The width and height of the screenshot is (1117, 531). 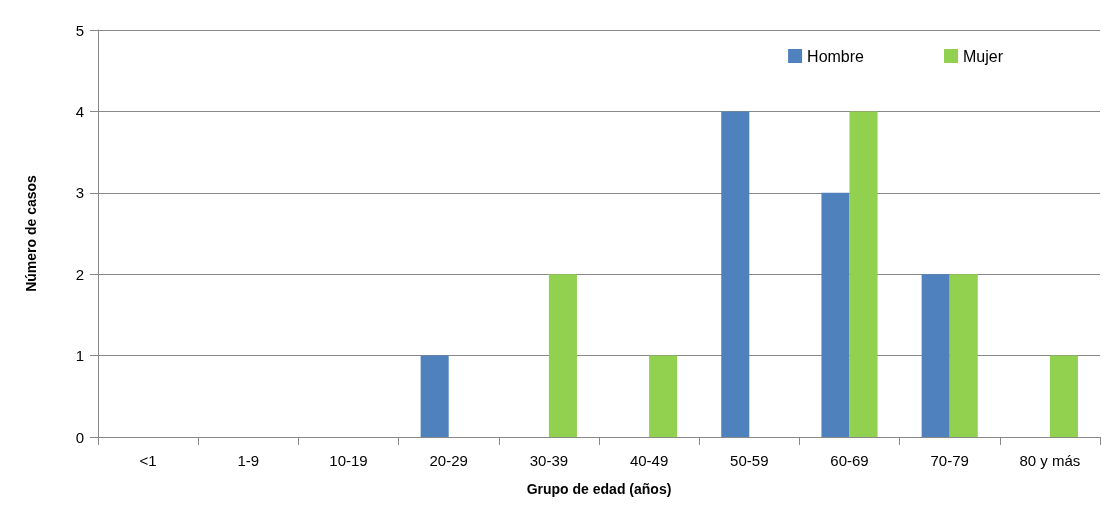 I want to click on x-tick-label: 30-39, so click(x=549, y=460).